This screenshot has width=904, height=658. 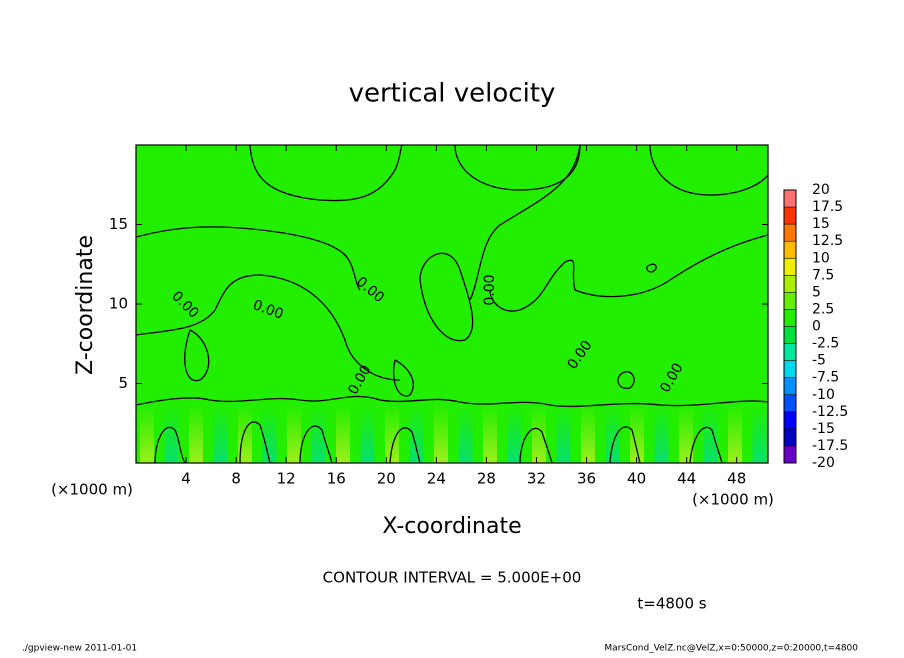 What do you see at coordinates (85, 305) in the screenshot?
I see `y-axis-label: Z-coordinate` at bounding box center [85, 305].